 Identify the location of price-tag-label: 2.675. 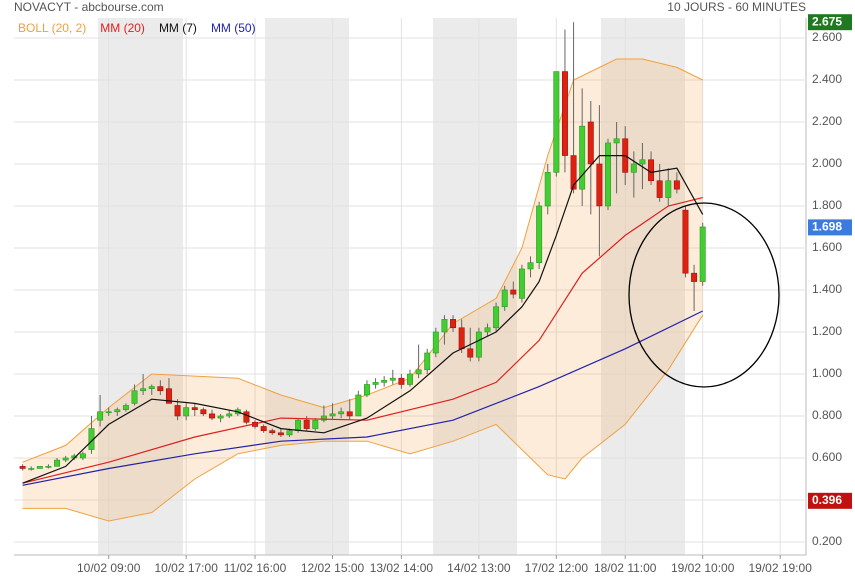
(827, 21).